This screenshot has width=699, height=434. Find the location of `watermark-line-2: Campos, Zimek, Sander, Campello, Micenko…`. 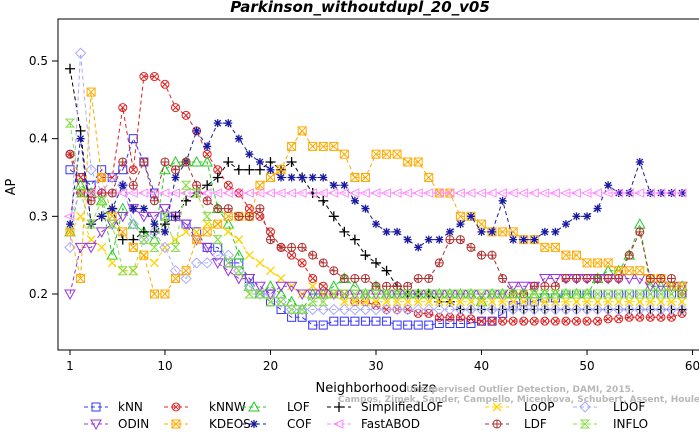

watermark-line-2: Campos, Zimek, Sander, Campello, Micenko… is located at coordinates (518, 400).